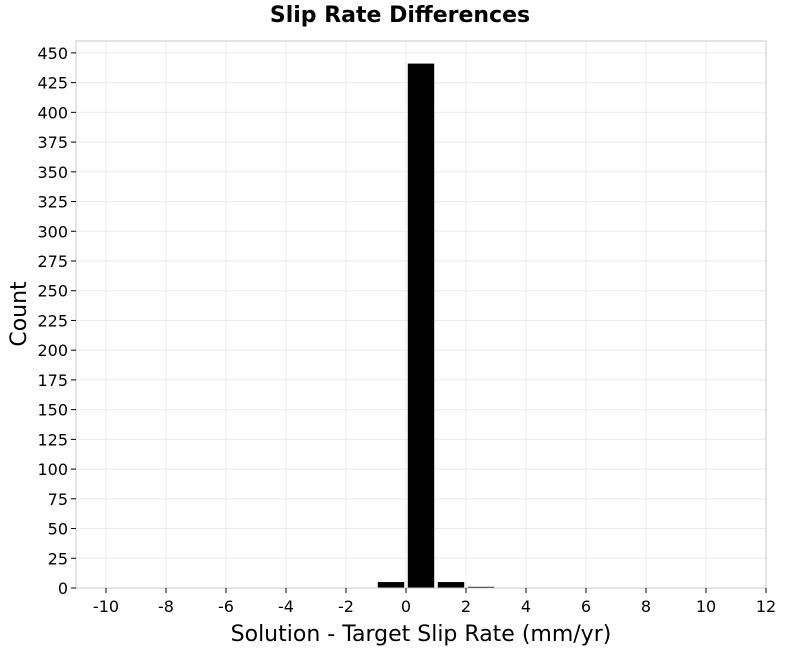 This screenshot has width=800, height=650. Describe the element at coordinates (286, 606) in the screenshot. I see `x-tick-label: -4` at that location.